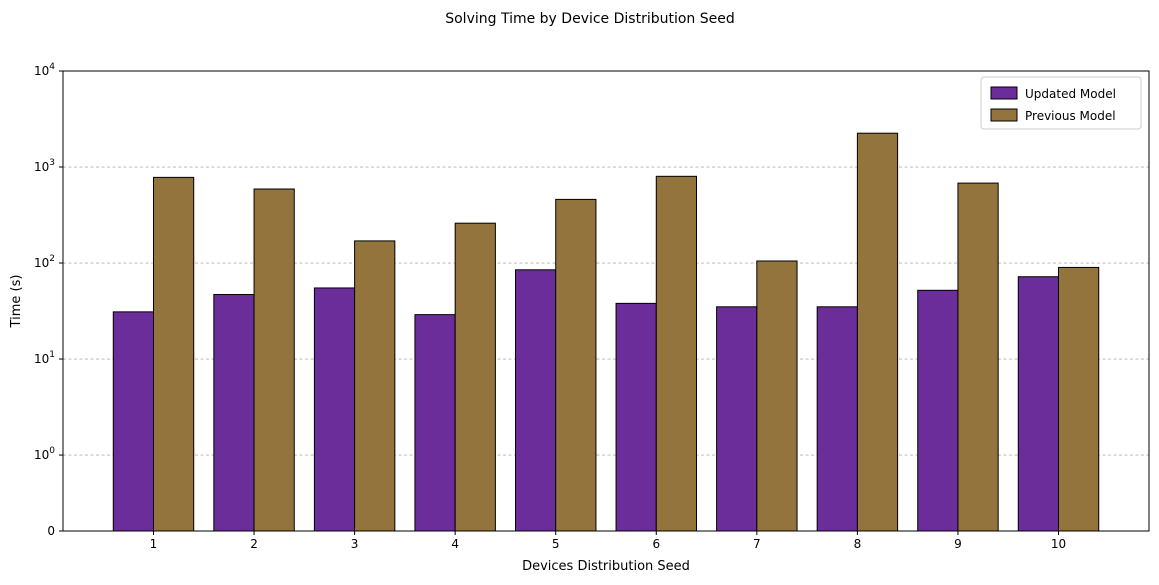 Image resolution: width=1159 pixels, height=585 pixels. I want to click on y-tick-exponent: 1, so click(52, 355).